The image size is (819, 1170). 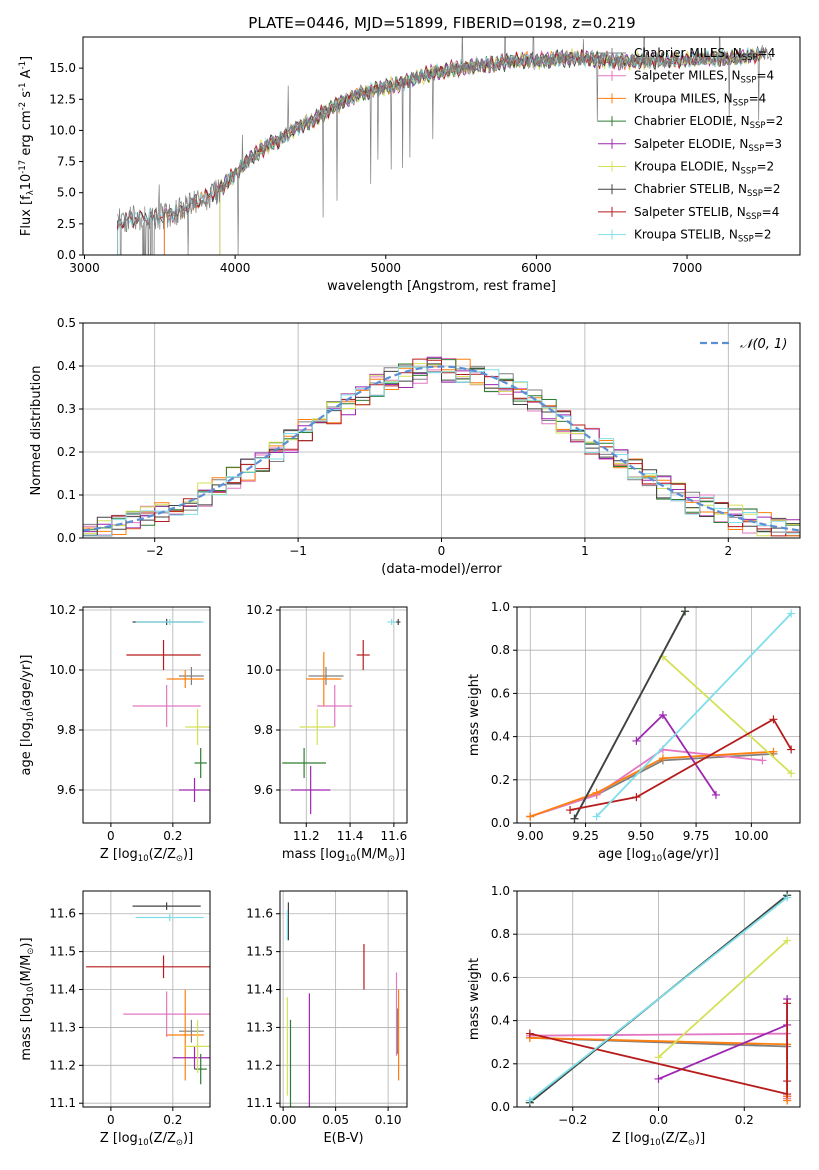 What do you see at coordinates (62, 68) in the screenshot?
I see `y-tick-label: 15.0` at bounding box center [62, 68].